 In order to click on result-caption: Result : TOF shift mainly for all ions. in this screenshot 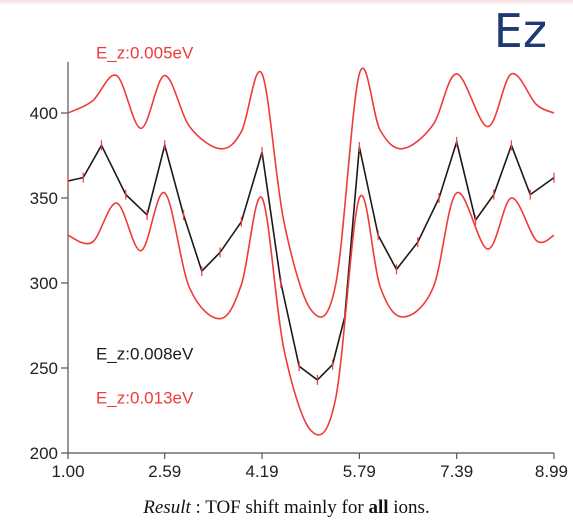, I will do `click(286, 508)`.